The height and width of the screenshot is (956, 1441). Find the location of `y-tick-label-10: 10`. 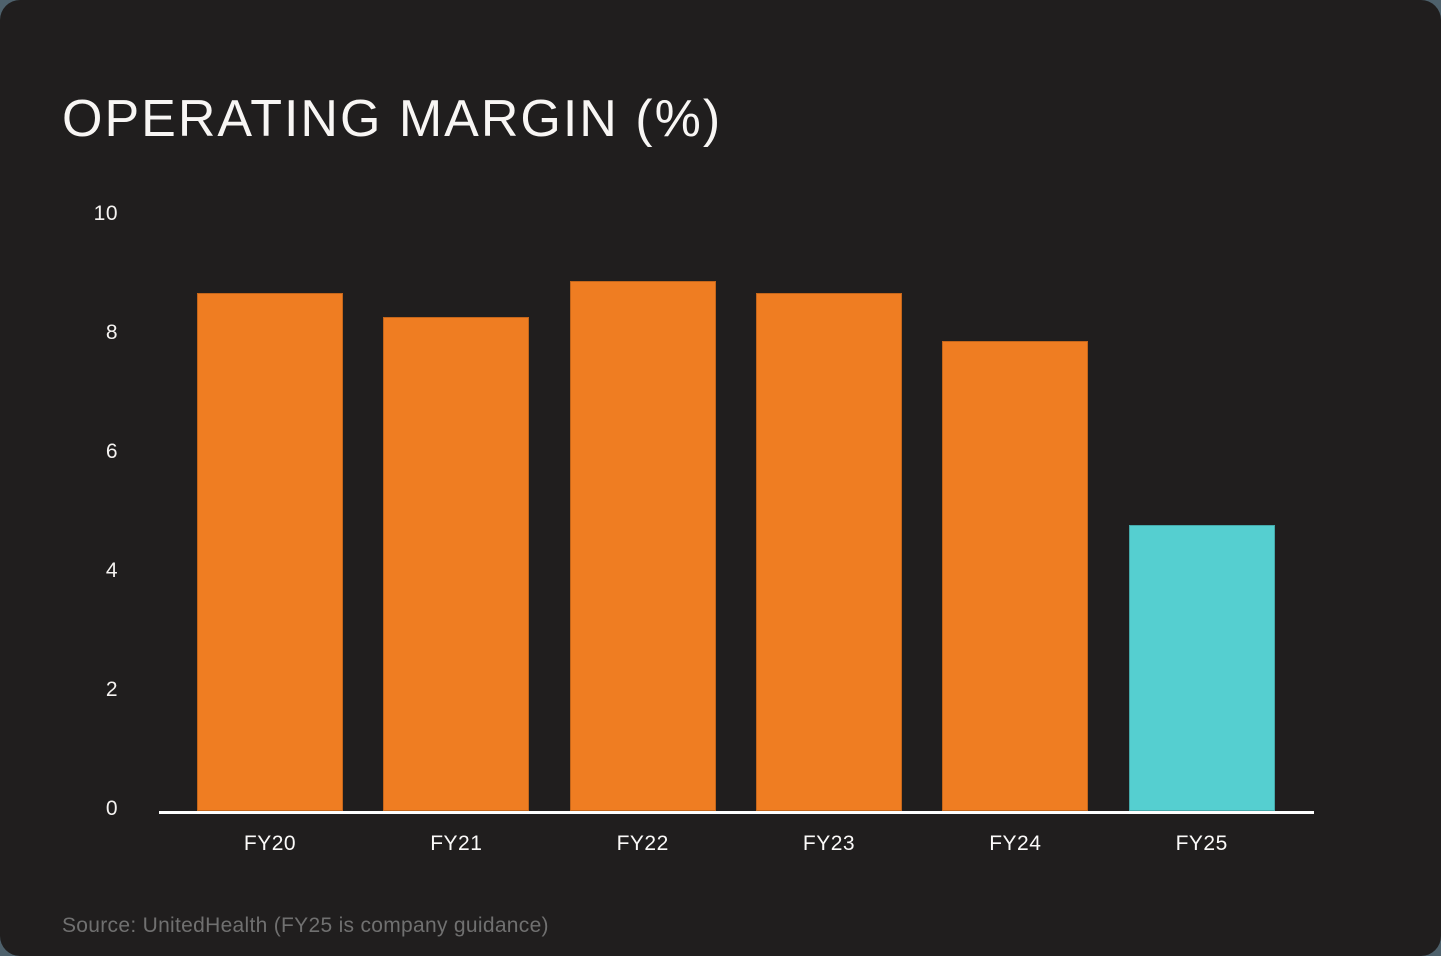

y-tick-label-10: 10 is located at coordinates (105, 213).